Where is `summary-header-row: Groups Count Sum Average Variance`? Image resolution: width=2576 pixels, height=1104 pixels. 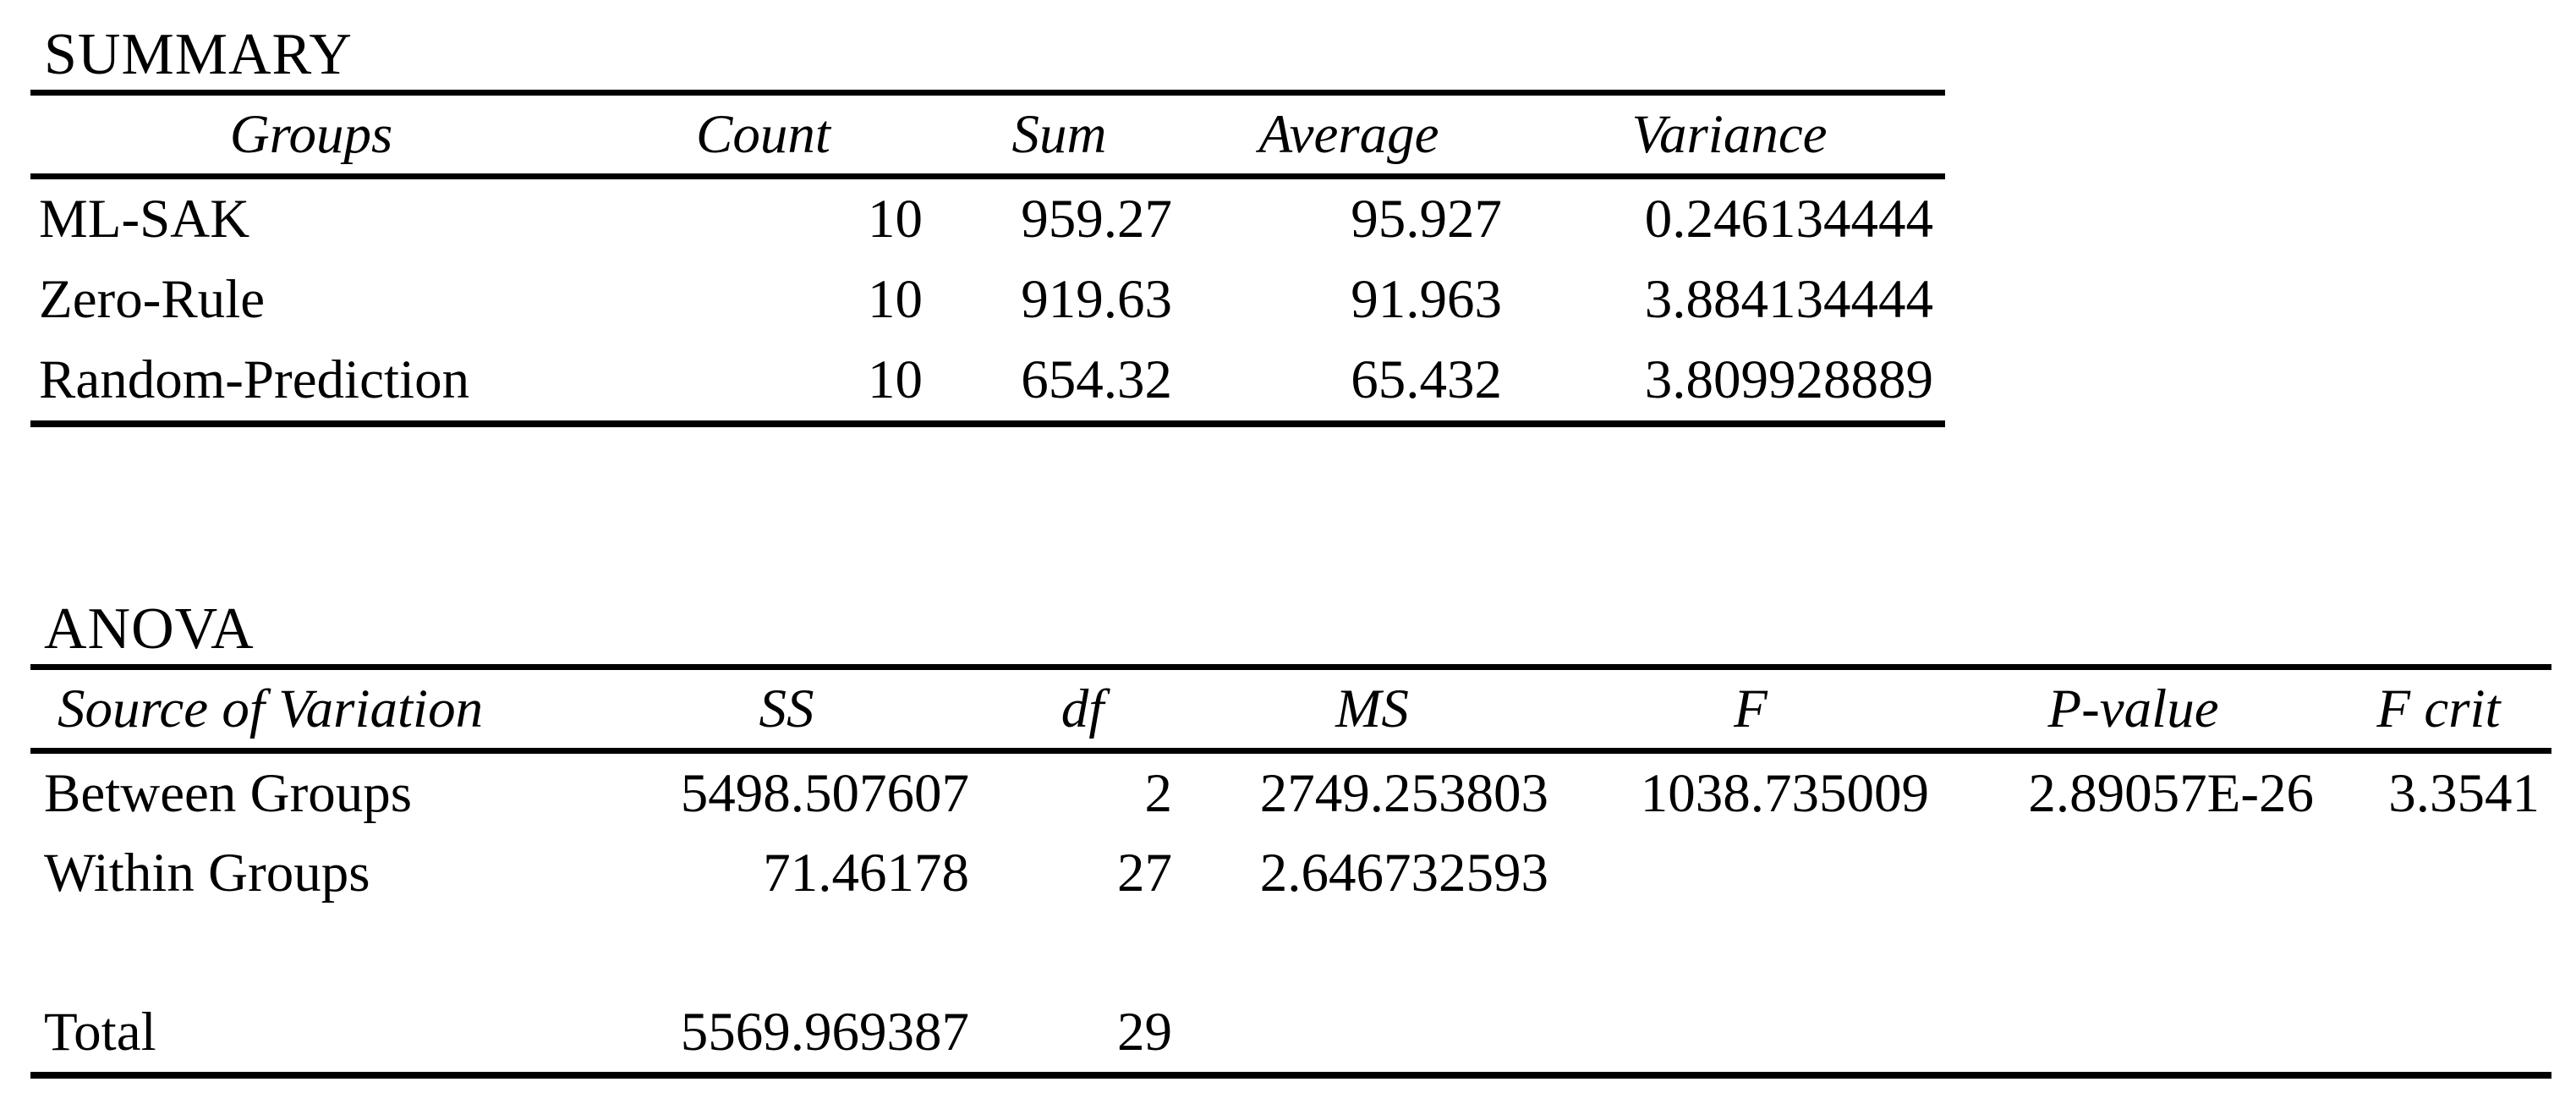
summary-header-row: Groups Count Sum Average Variance is located at coordinates (987, 135).